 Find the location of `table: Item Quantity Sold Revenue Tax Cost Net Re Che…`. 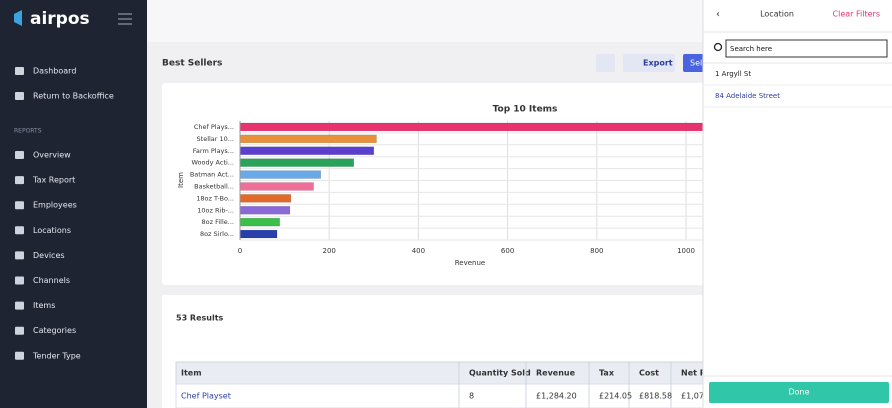

table: Item Quantity Sold Revenue Tax Cost Net Re Che… is located at coordinates (443, 384).